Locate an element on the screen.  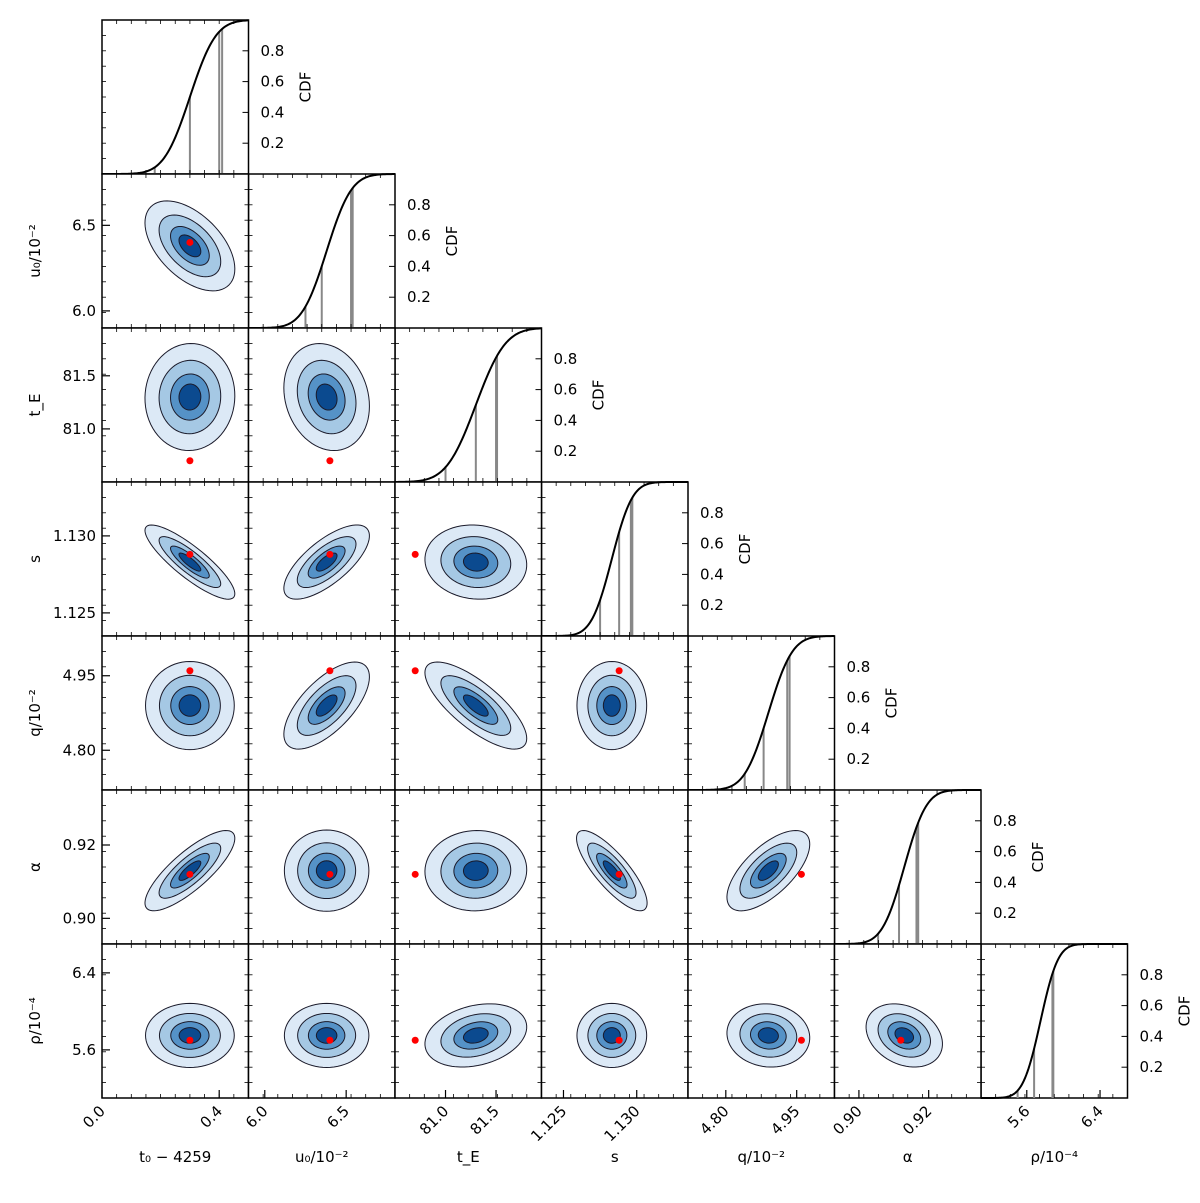
cdf-panel-t0 is located at coordinates (175, 97).